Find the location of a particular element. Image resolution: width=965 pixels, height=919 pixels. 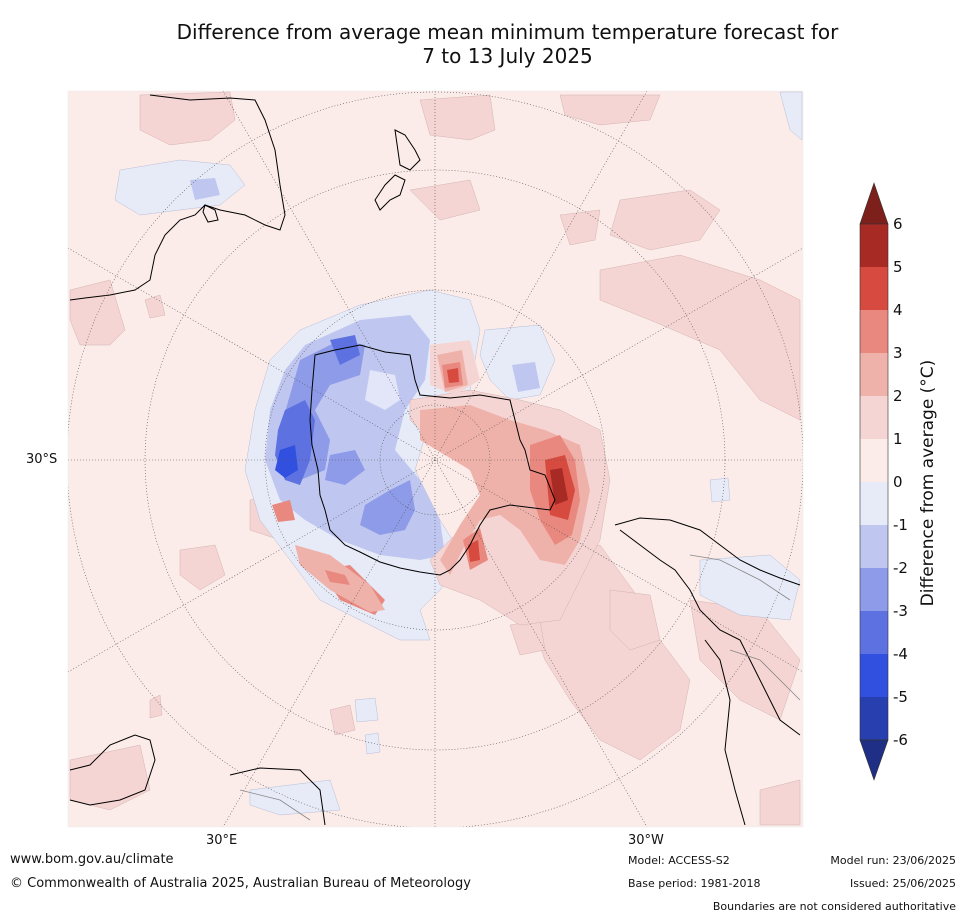

colorbar-tick: -4 is located at coordinates (900, 654).